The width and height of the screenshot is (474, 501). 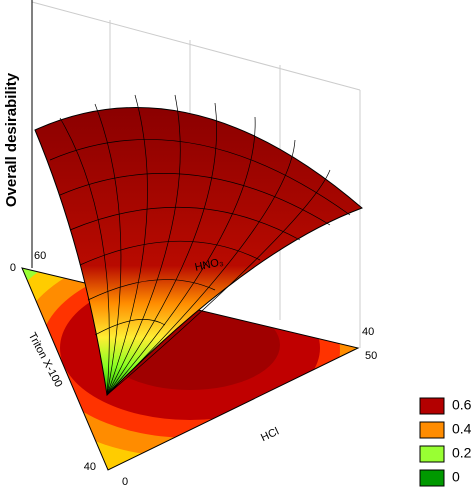 What do you see at coordinates (40, 256) in the screenshot?
I see `corner-tick: 60` at bounding box center [40, 256].